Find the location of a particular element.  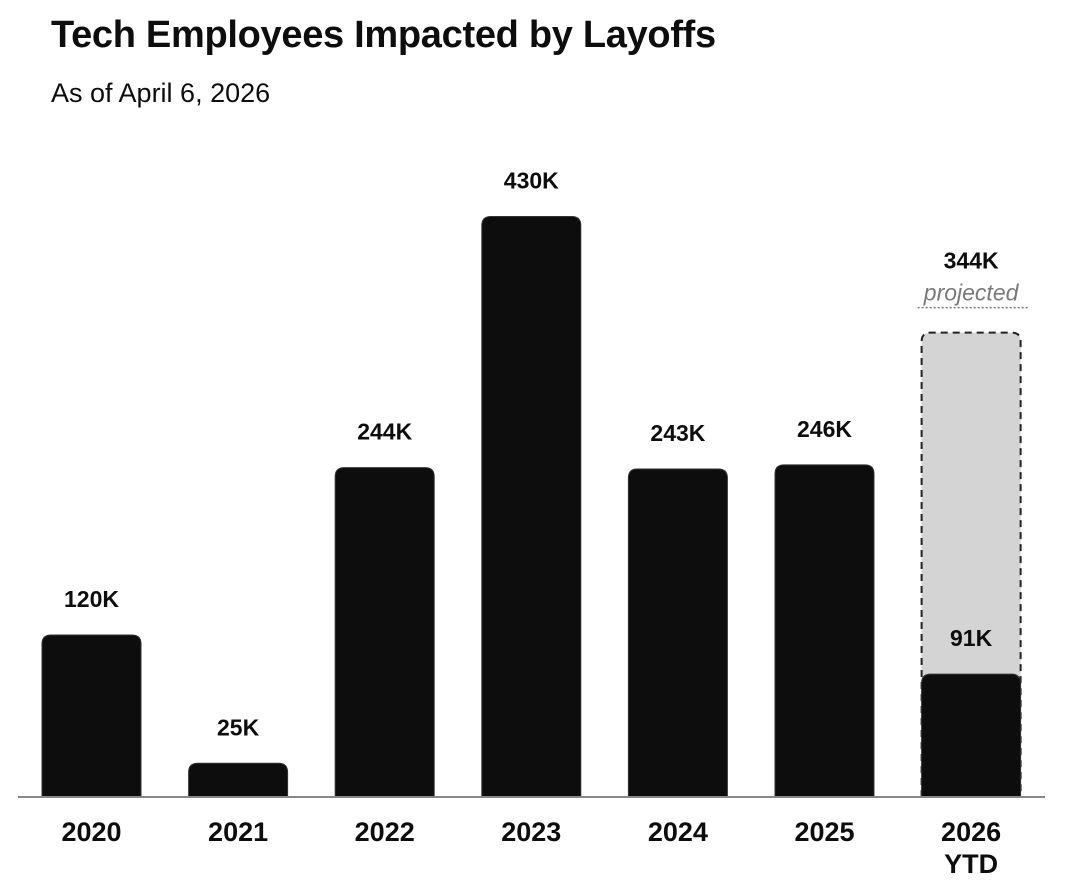

value-label: 243K is located at coordinates (677, 433).